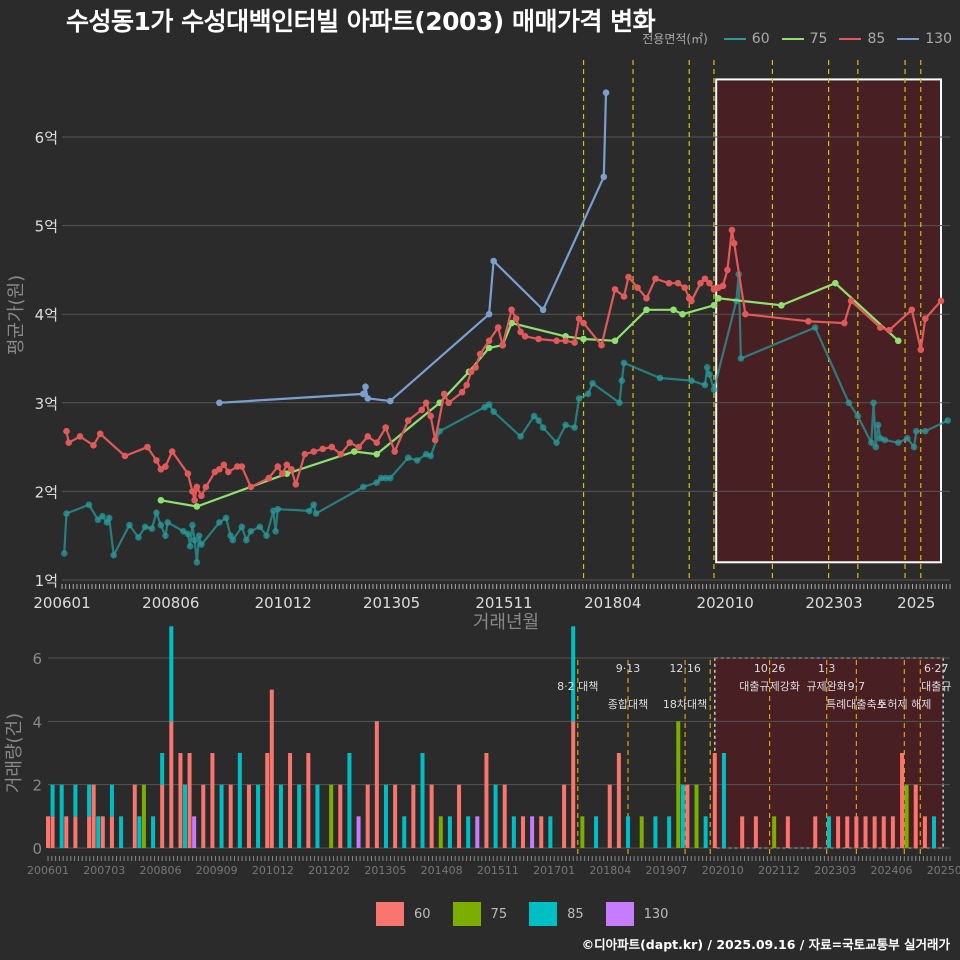 This screenshot has width=960, height=960. What do you see at coordinates (862, 39) in the screenshot?
I see `legend-item-85: 85` at bounding box center [862, 39].